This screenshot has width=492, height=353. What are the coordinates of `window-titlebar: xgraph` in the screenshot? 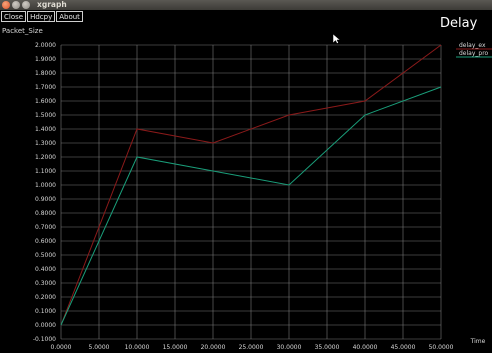 It's located at (246, 5).